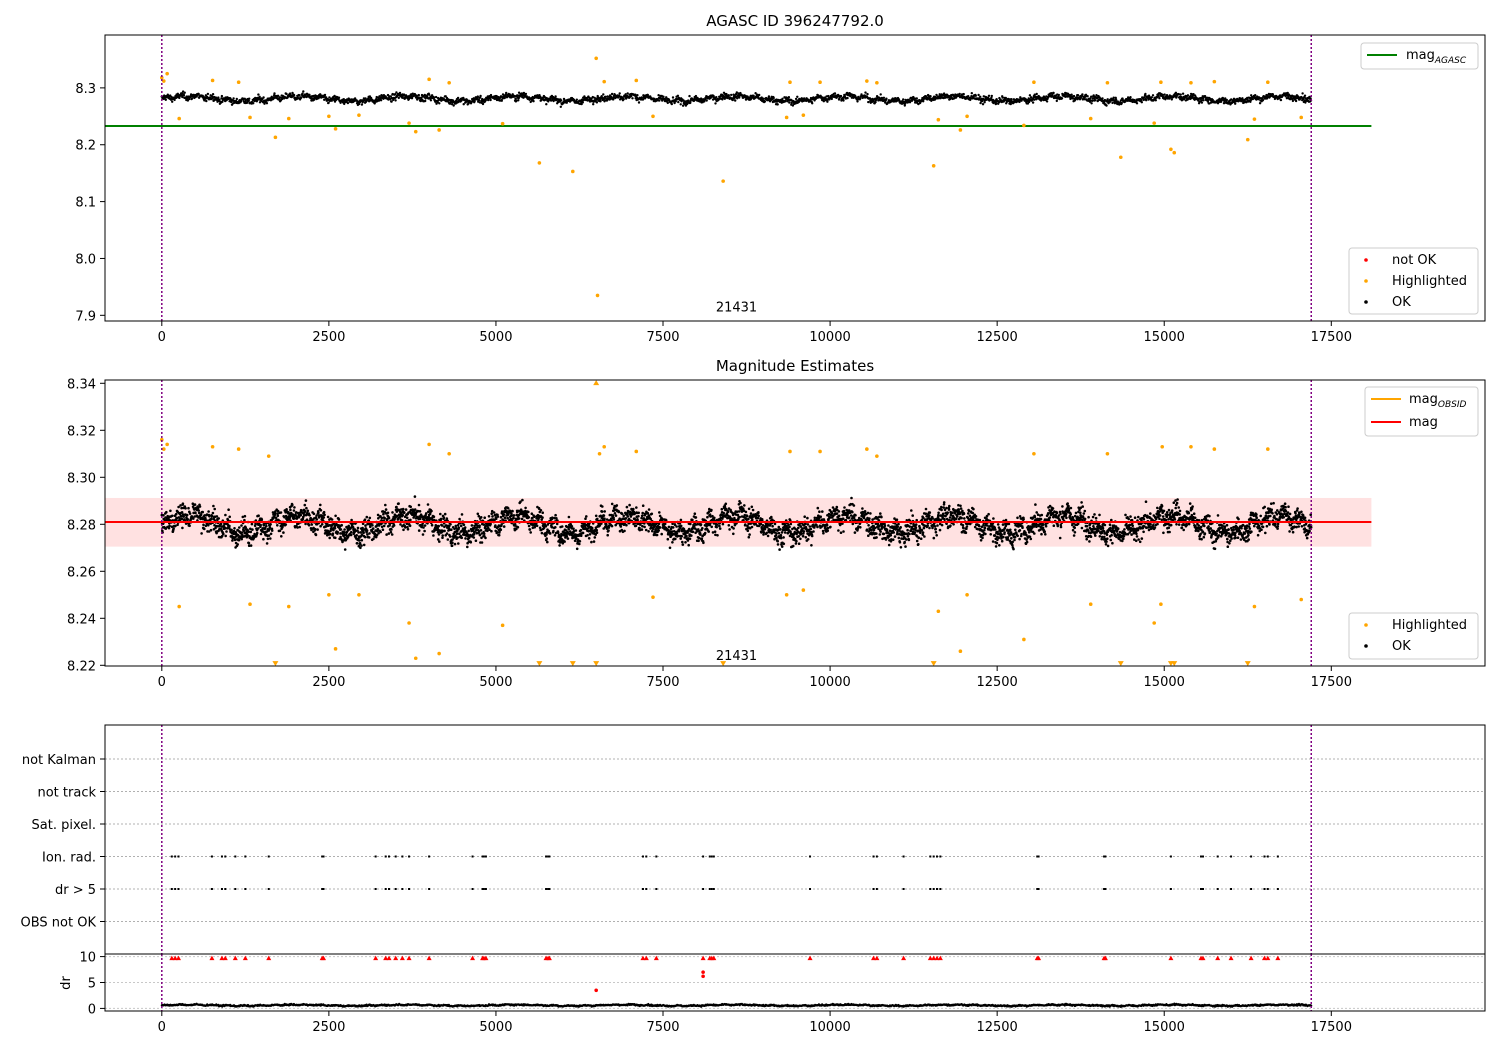  What do you see at coordinates (1366, 302) in the screenshot?
I see `legend-dot-ok` at bounding box center [1366, 302].